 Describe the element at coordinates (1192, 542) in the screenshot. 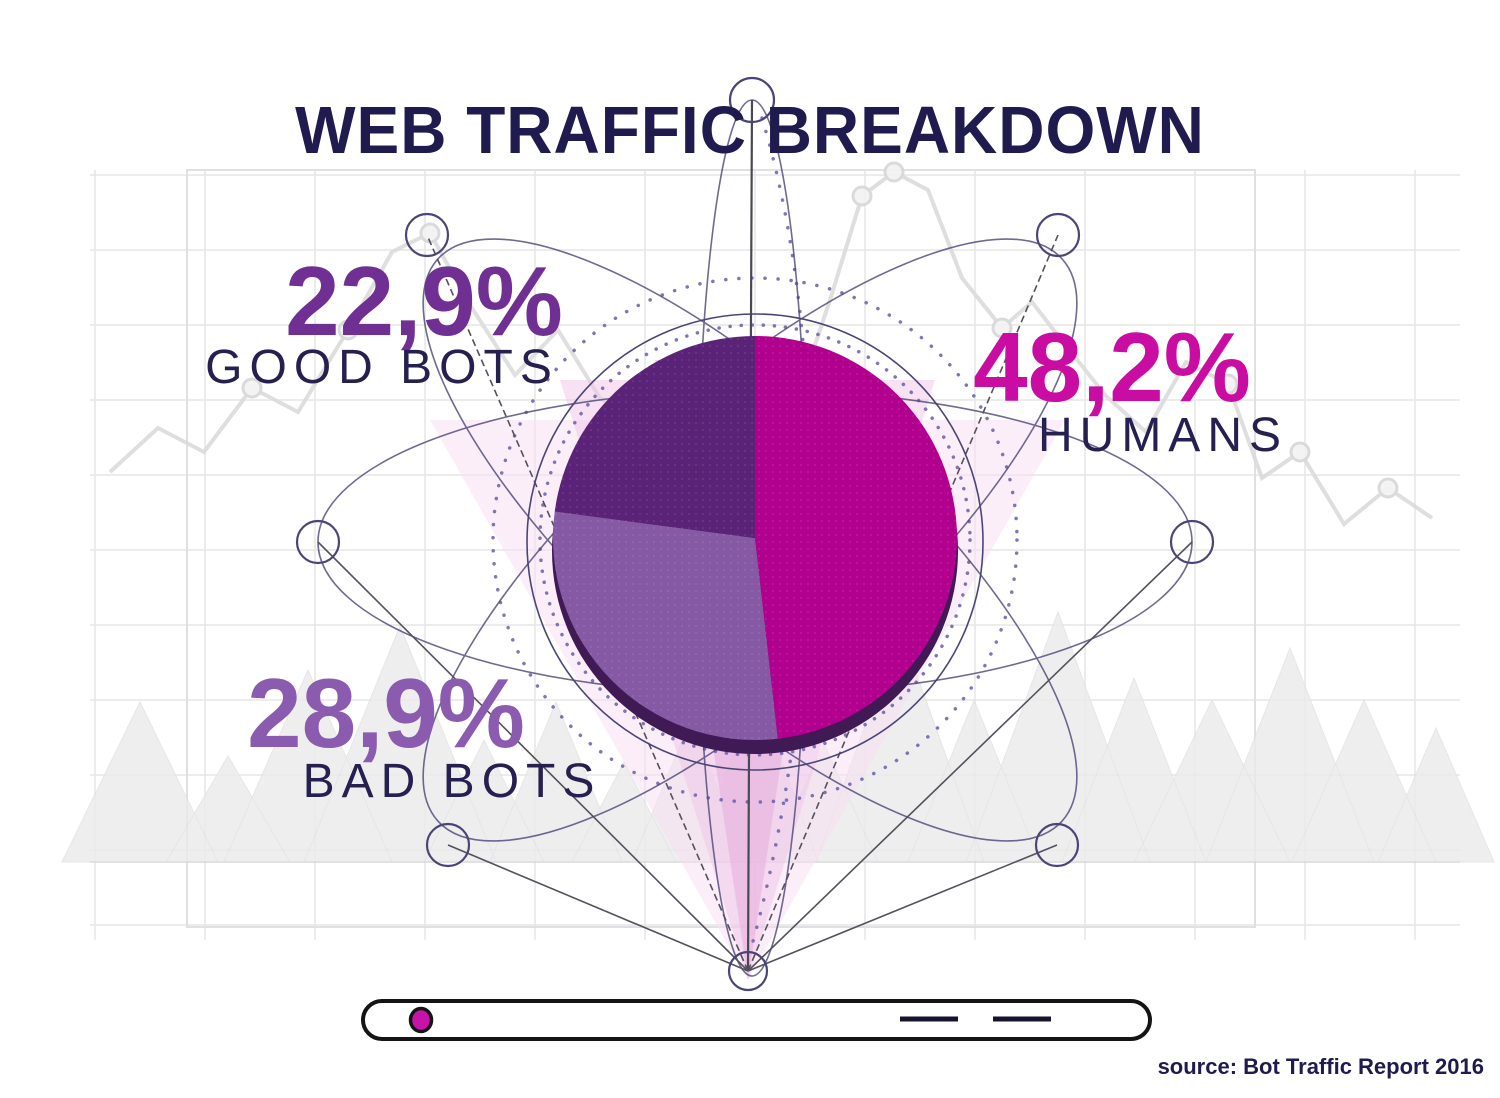

I see `network-node-mid-right` at that location.